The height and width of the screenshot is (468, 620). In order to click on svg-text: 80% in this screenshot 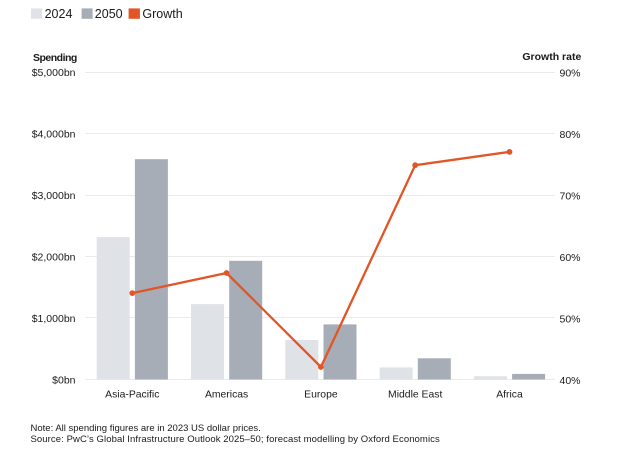, I will do `click(569, 135)`.